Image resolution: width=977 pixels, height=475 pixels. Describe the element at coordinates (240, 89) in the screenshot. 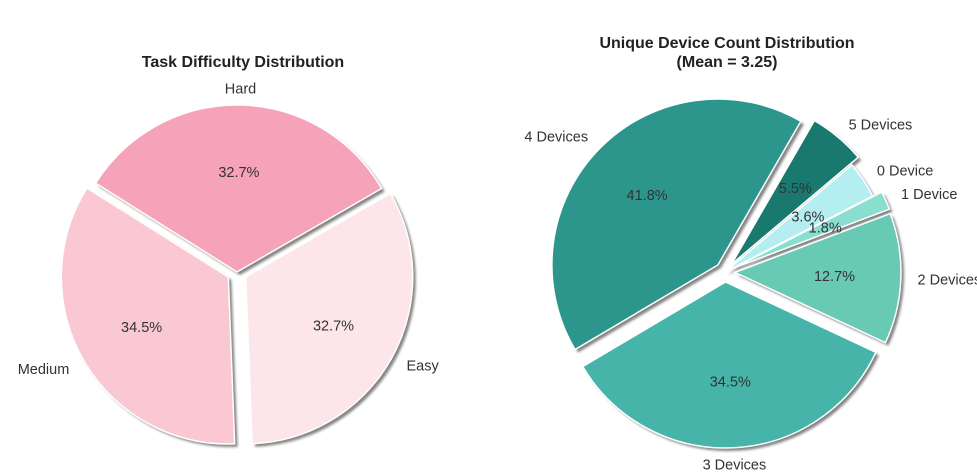

I see `left-hard-category-label: Hard` at that location.